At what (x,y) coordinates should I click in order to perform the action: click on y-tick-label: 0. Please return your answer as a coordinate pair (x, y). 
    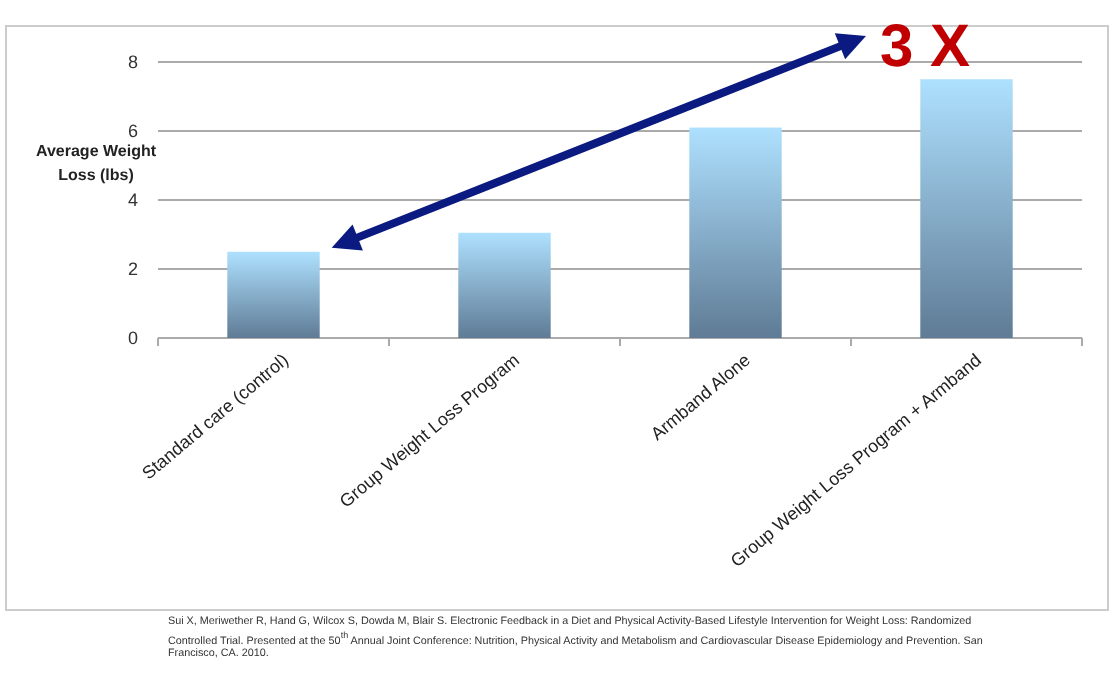
    Looking at the image, I should click on (132, 338).